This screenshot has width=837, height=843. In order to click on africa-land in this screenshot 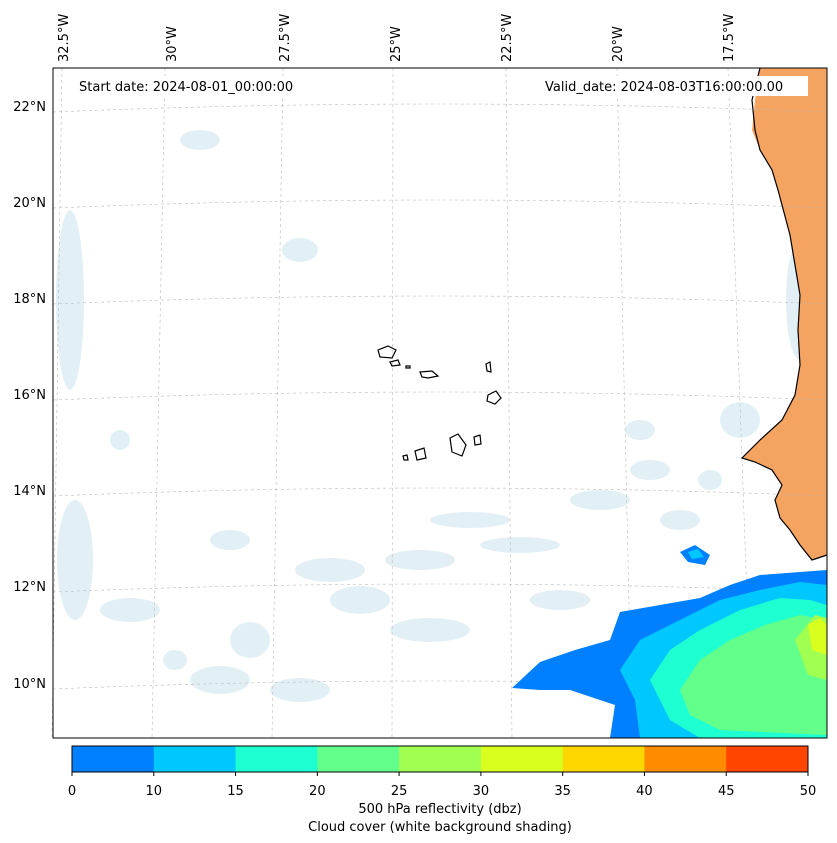, I will do `click(784, 314)`.